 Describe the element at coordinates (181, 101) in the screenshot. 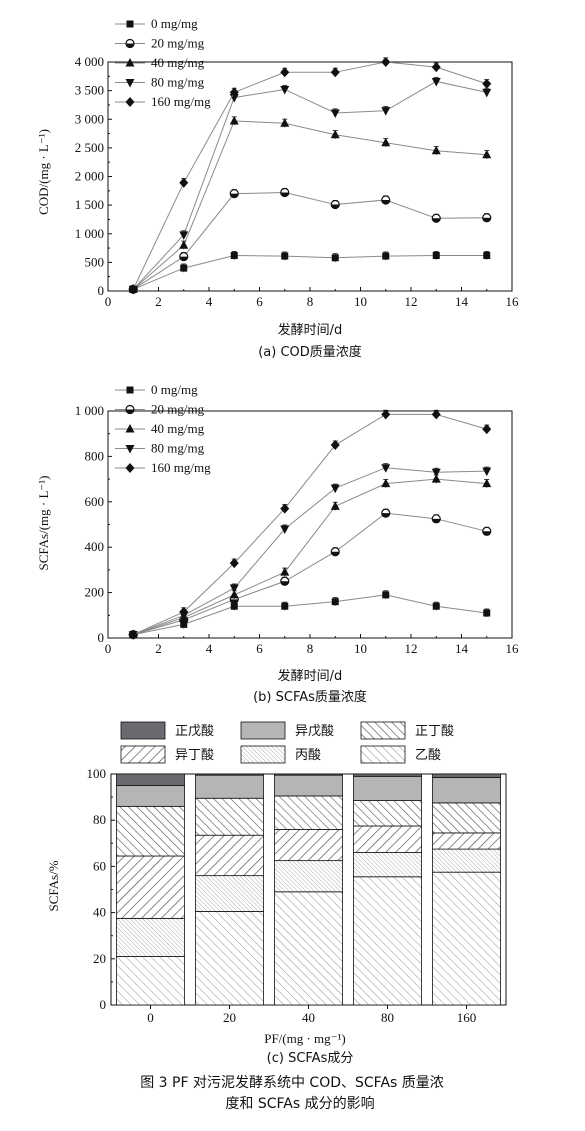

I see `a-legend-label: 160 mg/mg` at that location.